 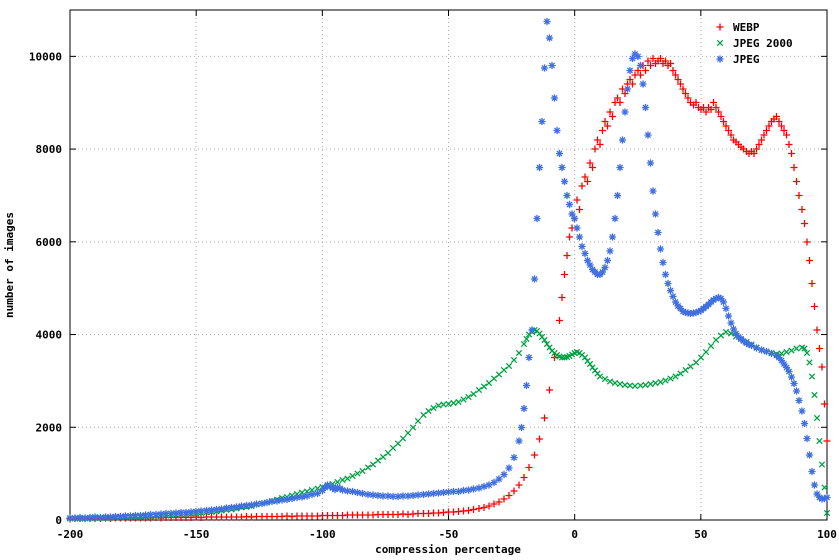 I want to click on x-tick-label: 100, so click(x=827, y=534).